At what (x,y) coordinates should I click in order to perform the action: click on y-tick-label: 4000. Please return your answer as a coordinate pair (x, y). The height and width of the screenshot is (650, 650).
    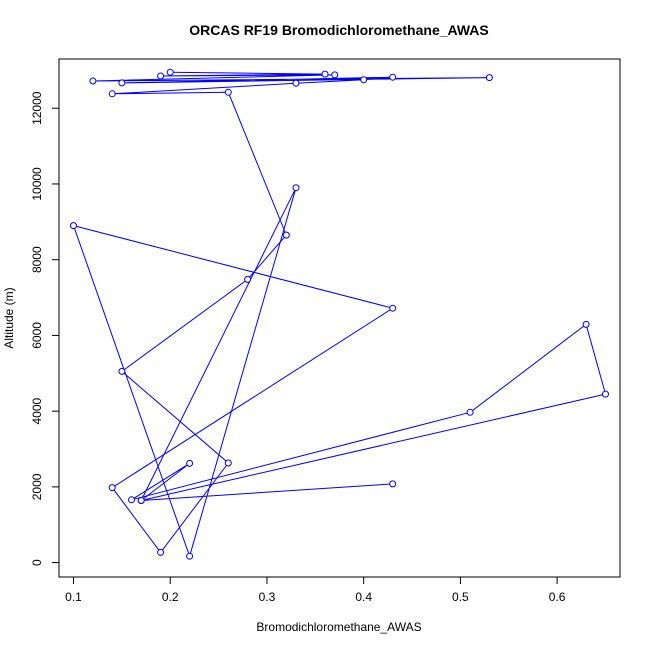
    Looking at the image, I should click on (37, 410).